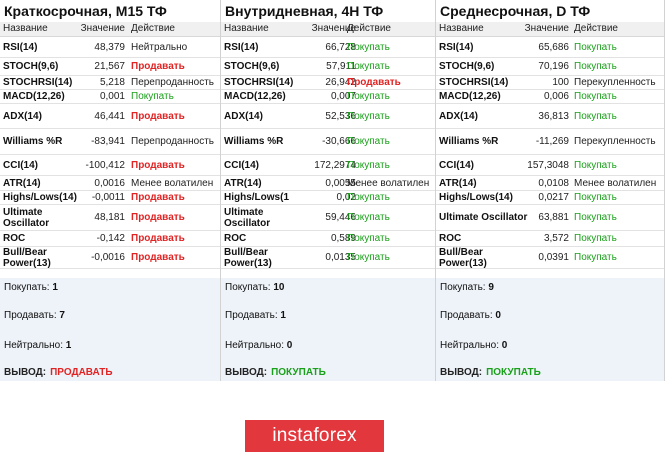 The height and width of the screenshot is (452, 665). Describe the element at coordinates (553, 257) in the screenshot. I see `indicator-value: 0,0391` at that location.